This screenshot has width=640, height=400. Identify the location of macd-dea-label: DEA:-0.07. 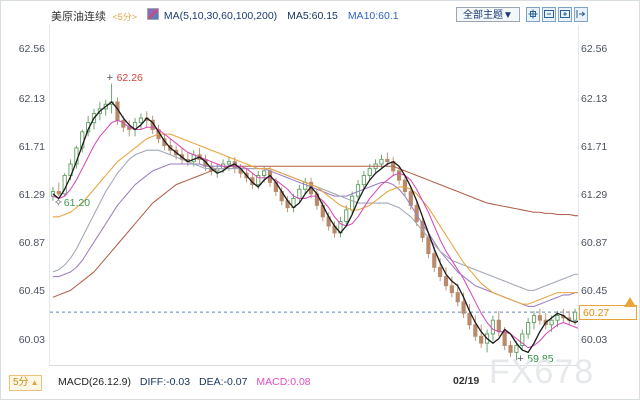
(223, 382).